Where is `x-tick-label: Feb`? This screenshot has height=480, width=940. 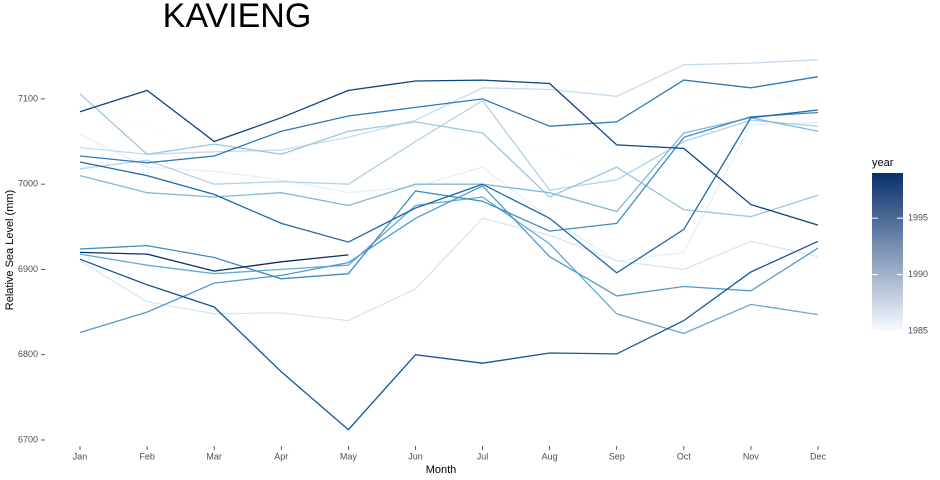 x-tick-label: Feb is located at coordinates (147, 456).